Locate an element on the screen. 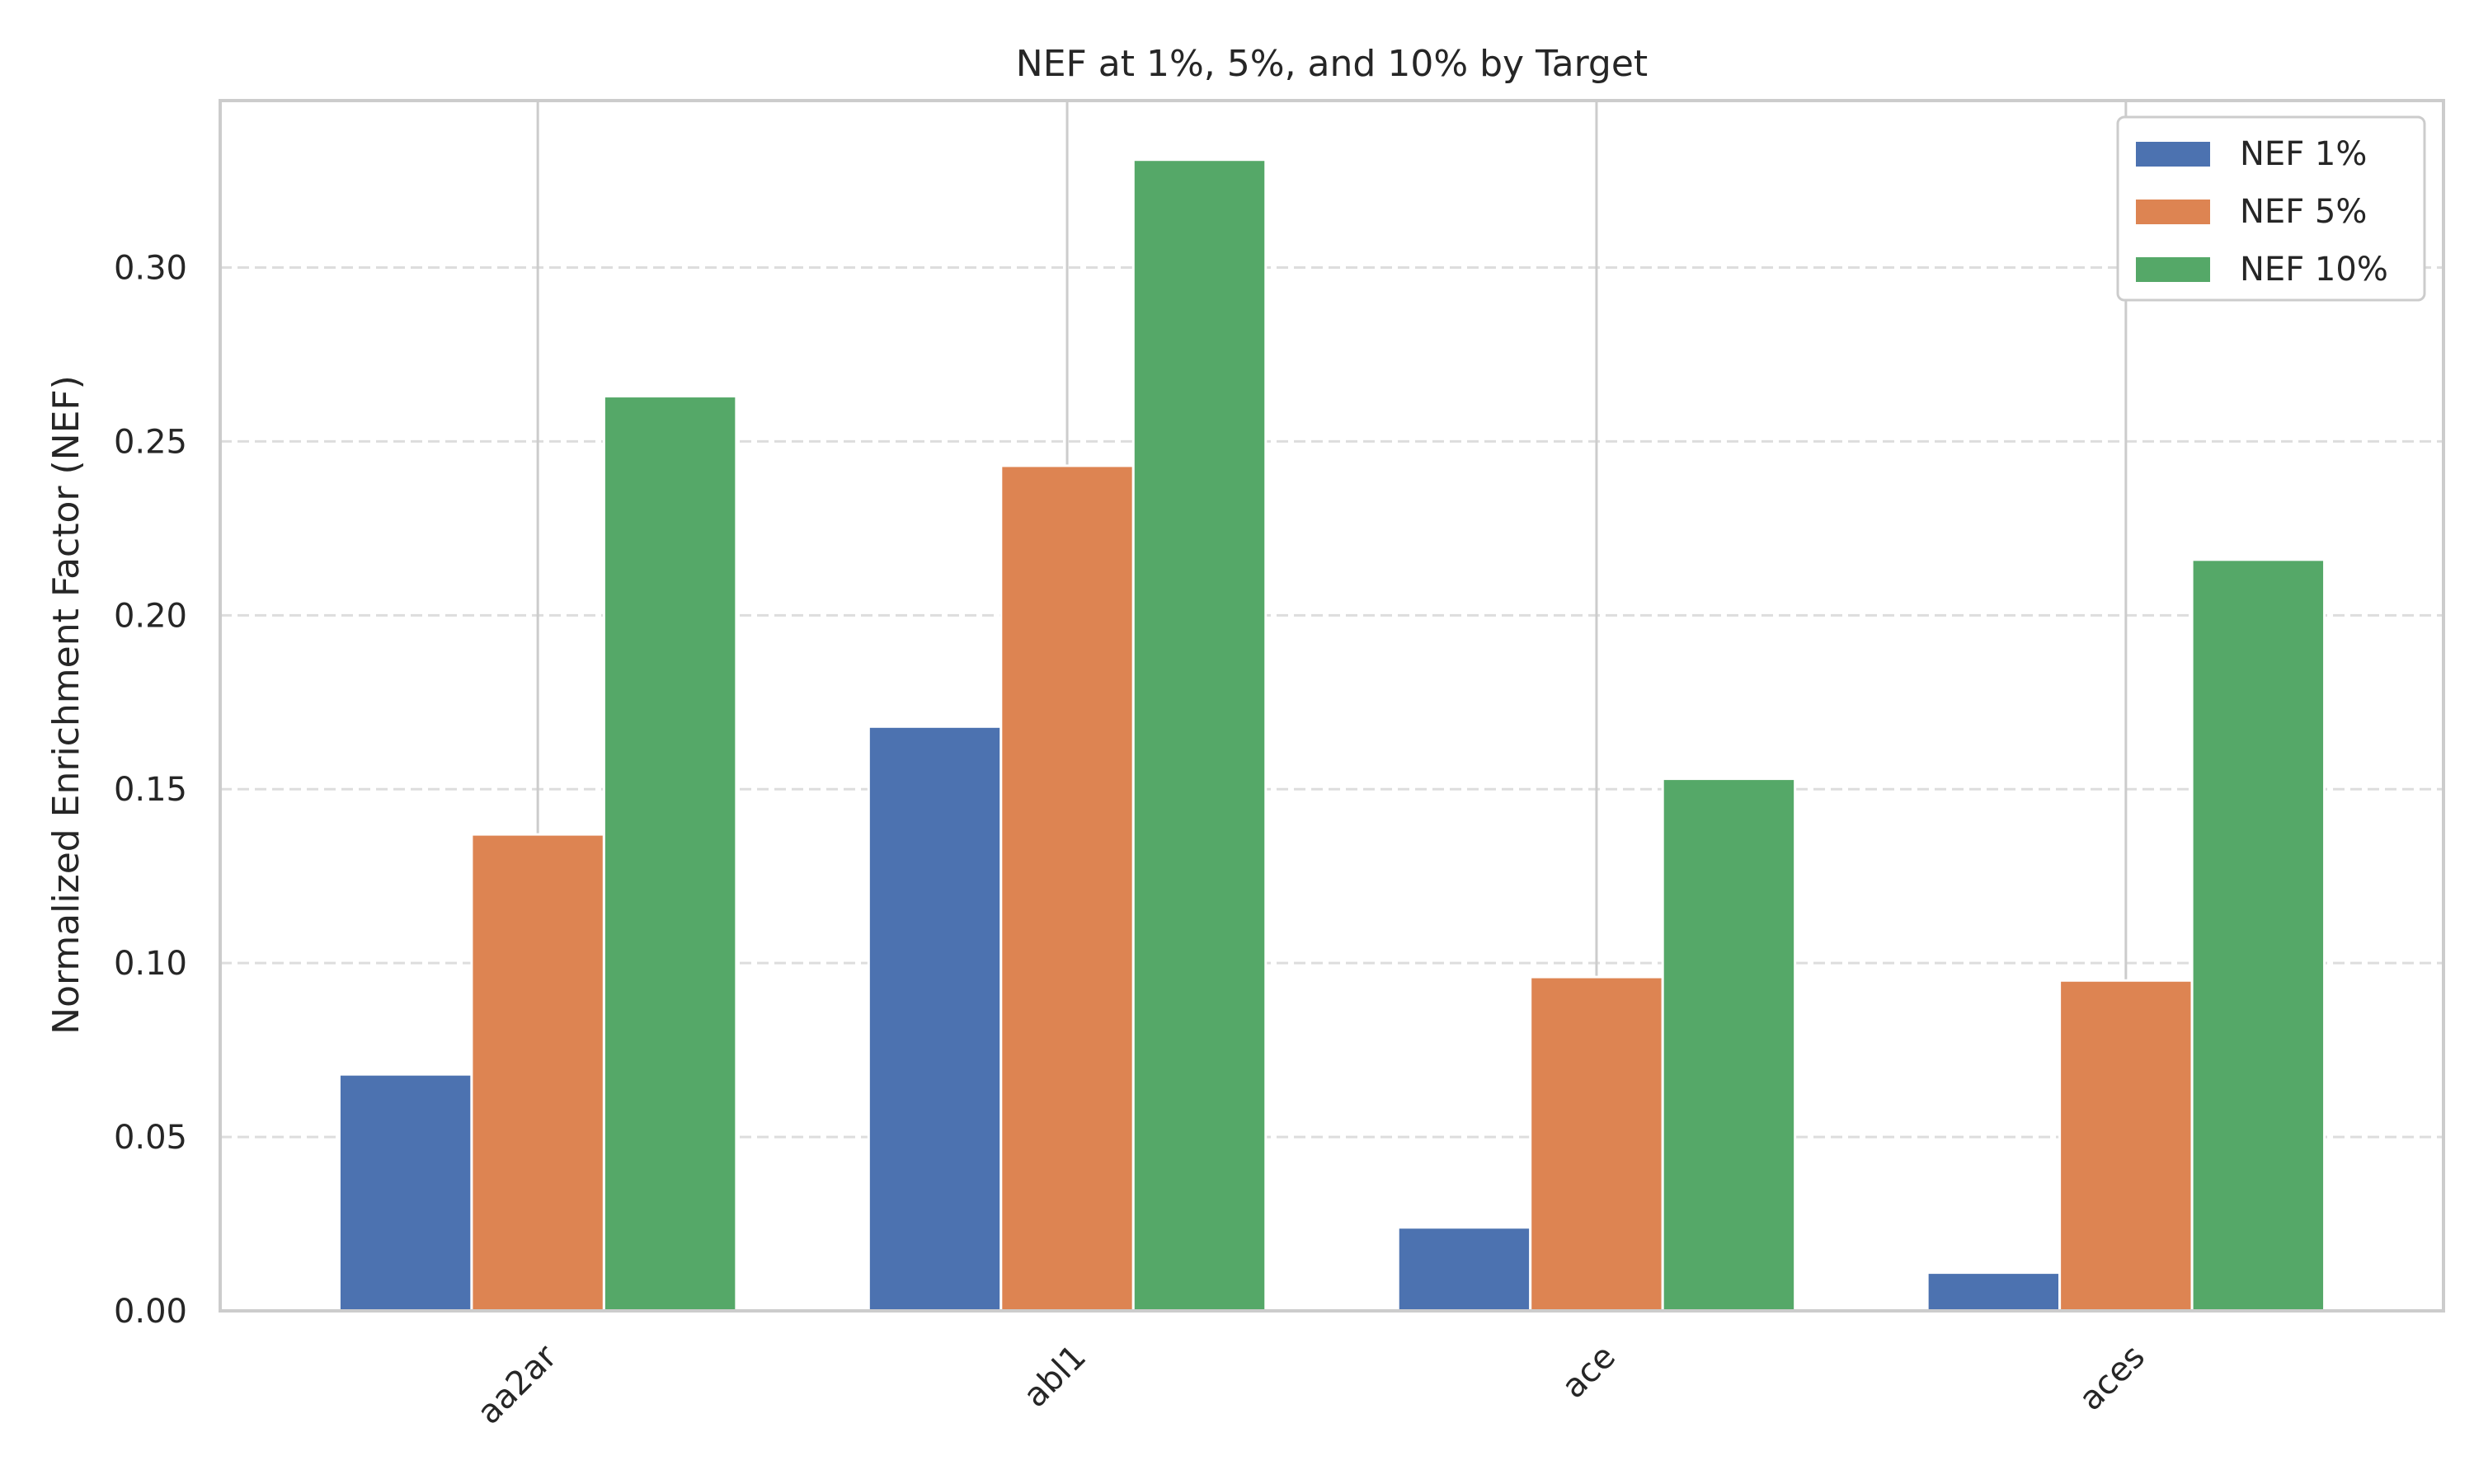 This screenshot has height=1484, width=2474. bar-nef-1--abl1 is located at coordinates (935, 1019).